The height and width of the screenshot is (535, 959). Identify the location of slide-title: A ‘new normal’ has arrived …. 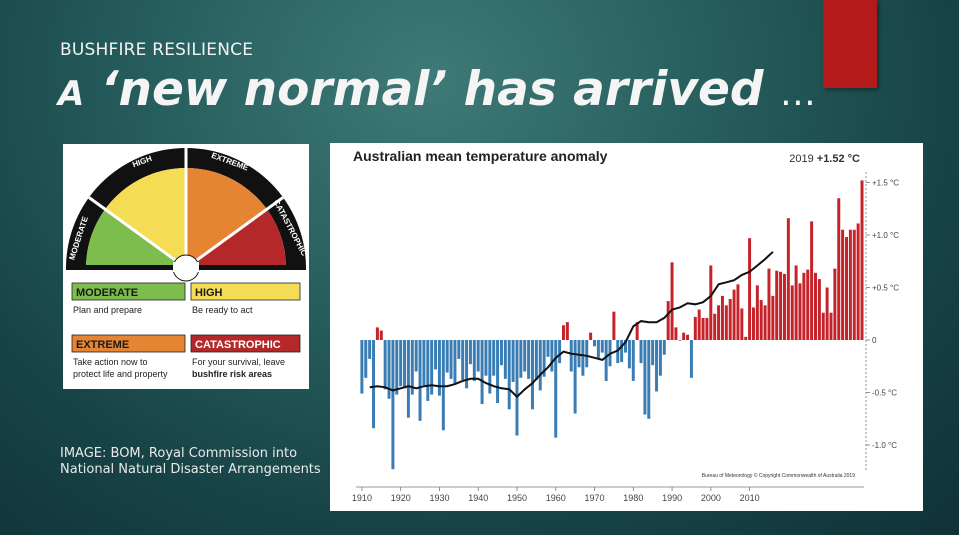
(437, 89).